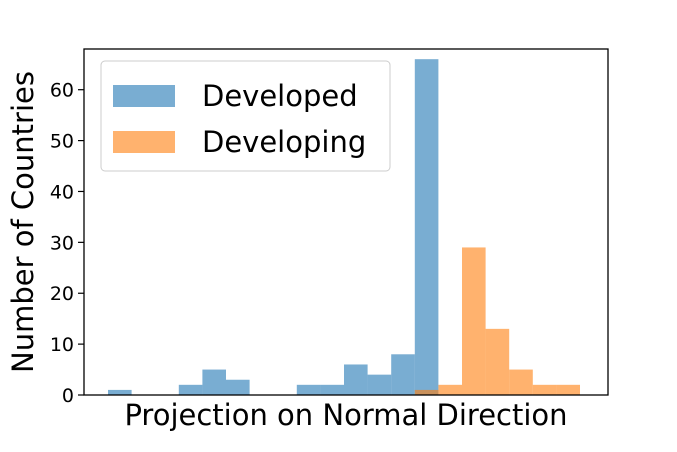  I want to click on y-tick-label-40: 40, so click(62, 192).